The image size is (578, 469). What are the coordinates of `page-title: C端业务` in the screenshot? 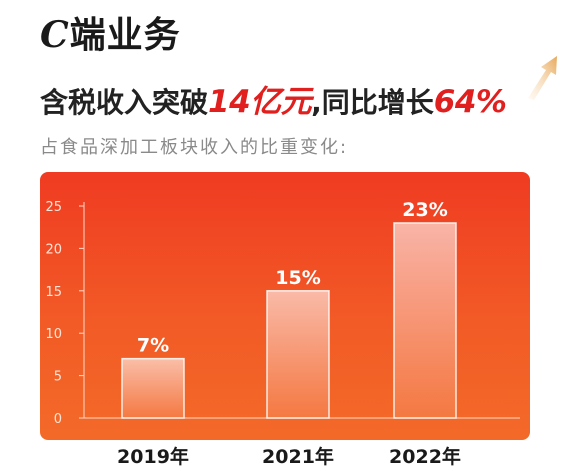 It's located at (110, 32).